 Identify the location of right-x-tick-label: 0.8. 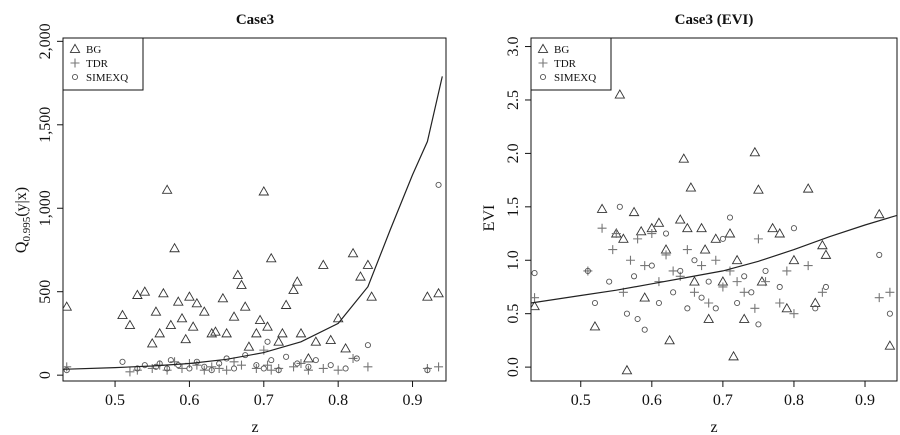
(794, 400).